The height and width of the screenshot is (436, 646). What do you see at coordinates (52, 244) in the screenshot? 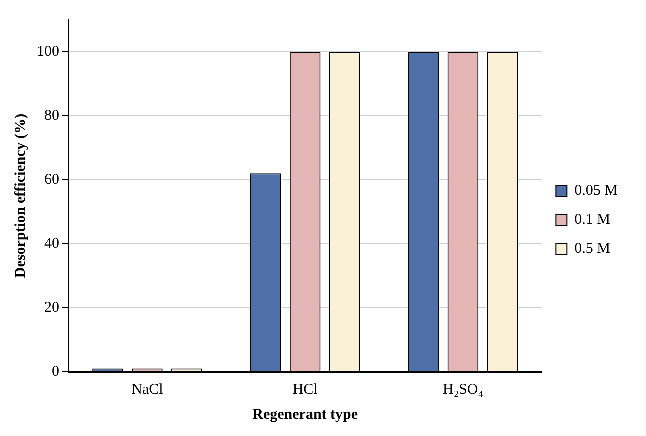
I see `y-tick-label: 40` at bounding box center [52, 244].